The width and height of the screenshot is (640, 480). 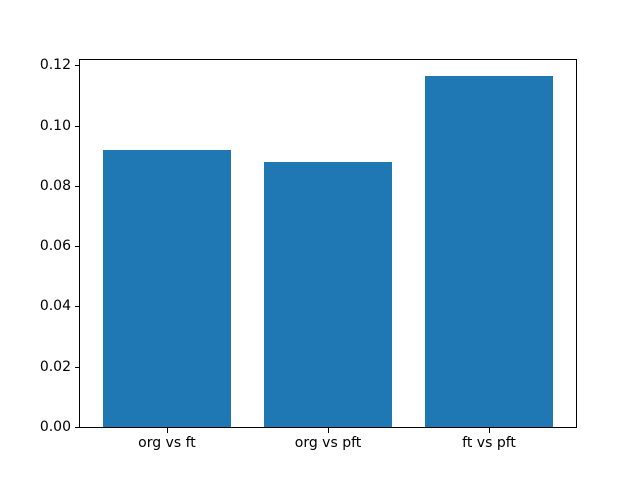 What do you see at coordinates (55, 185) in the screenshot?
I see `y-tick-label: 0.08` at bounding box center [55, 185].